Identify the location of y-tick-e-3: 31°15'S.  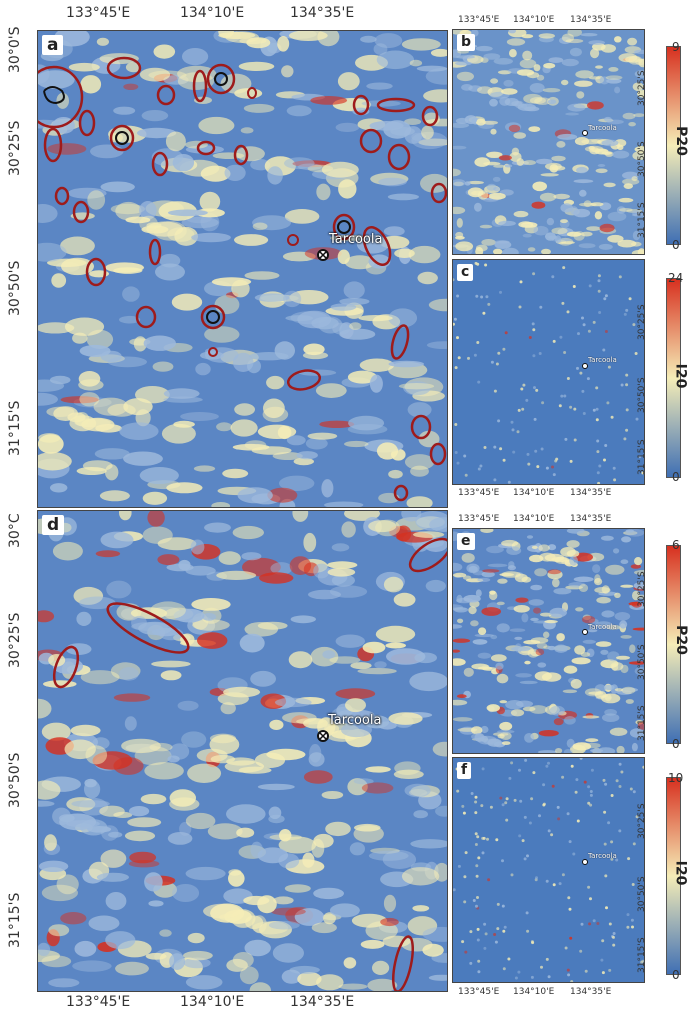
(642, 723).